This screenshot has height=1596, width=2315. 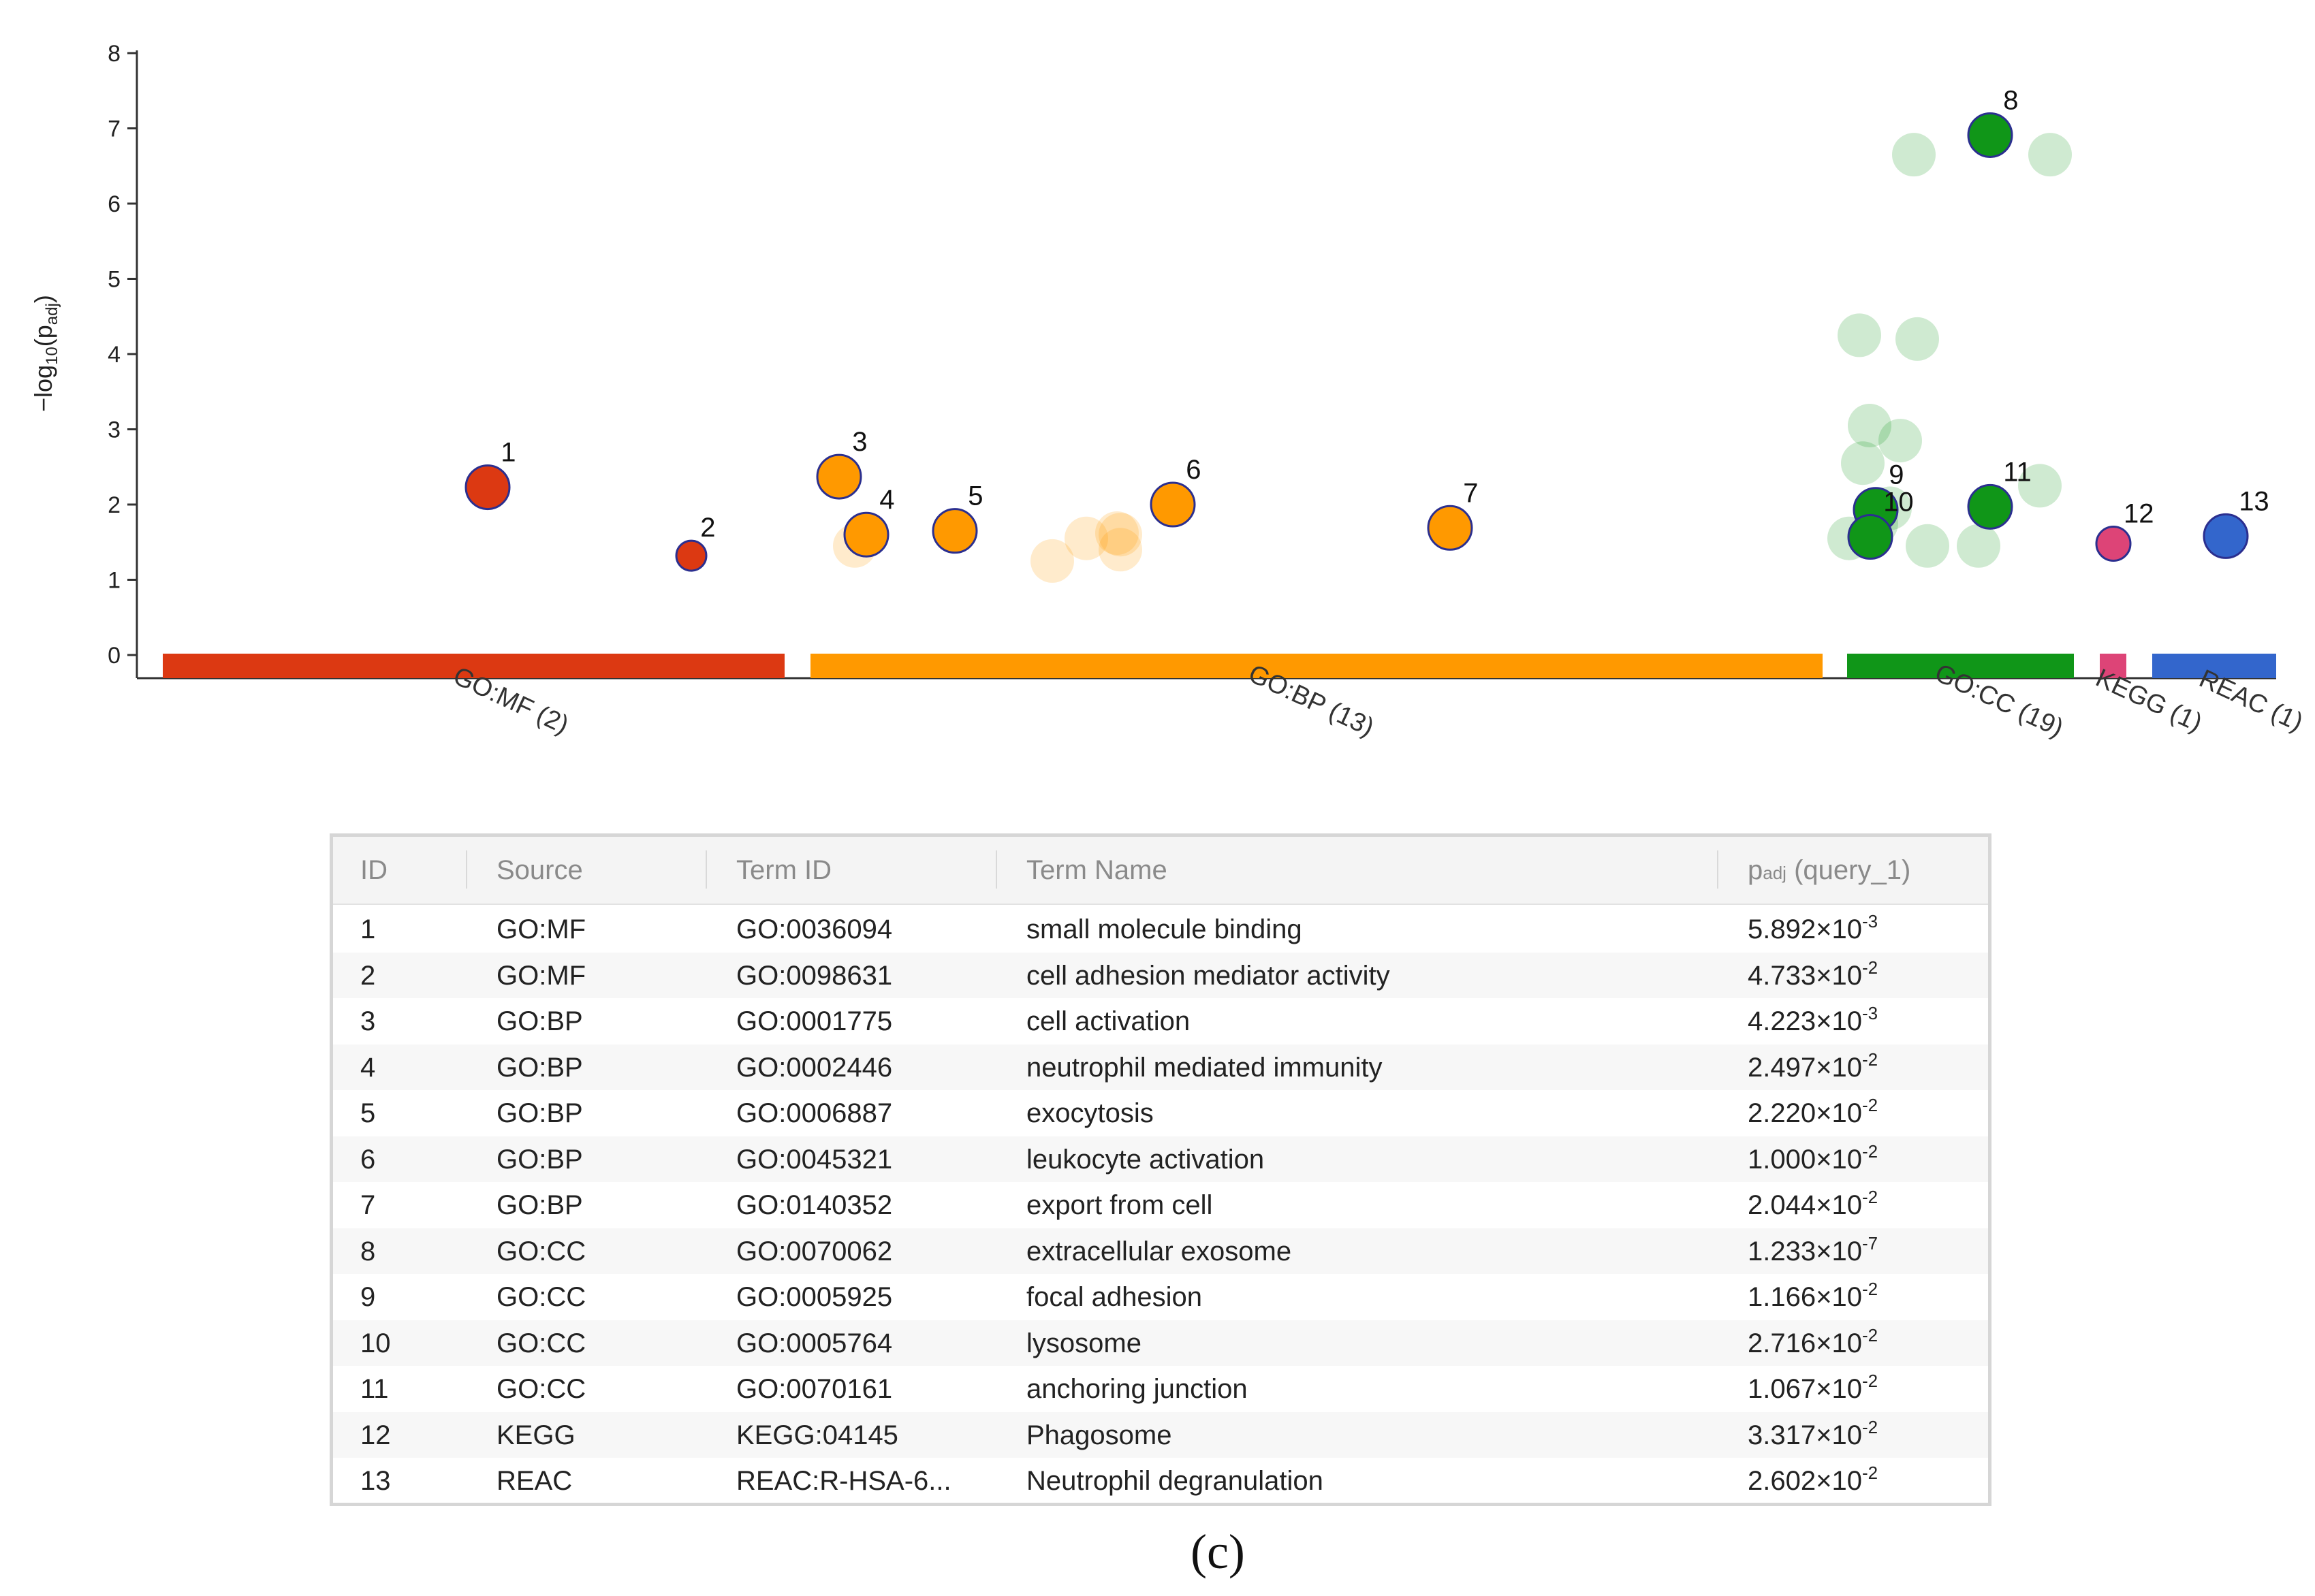 I want to click on cell-term-name: cell activation, so click(x=1109, y=1021).